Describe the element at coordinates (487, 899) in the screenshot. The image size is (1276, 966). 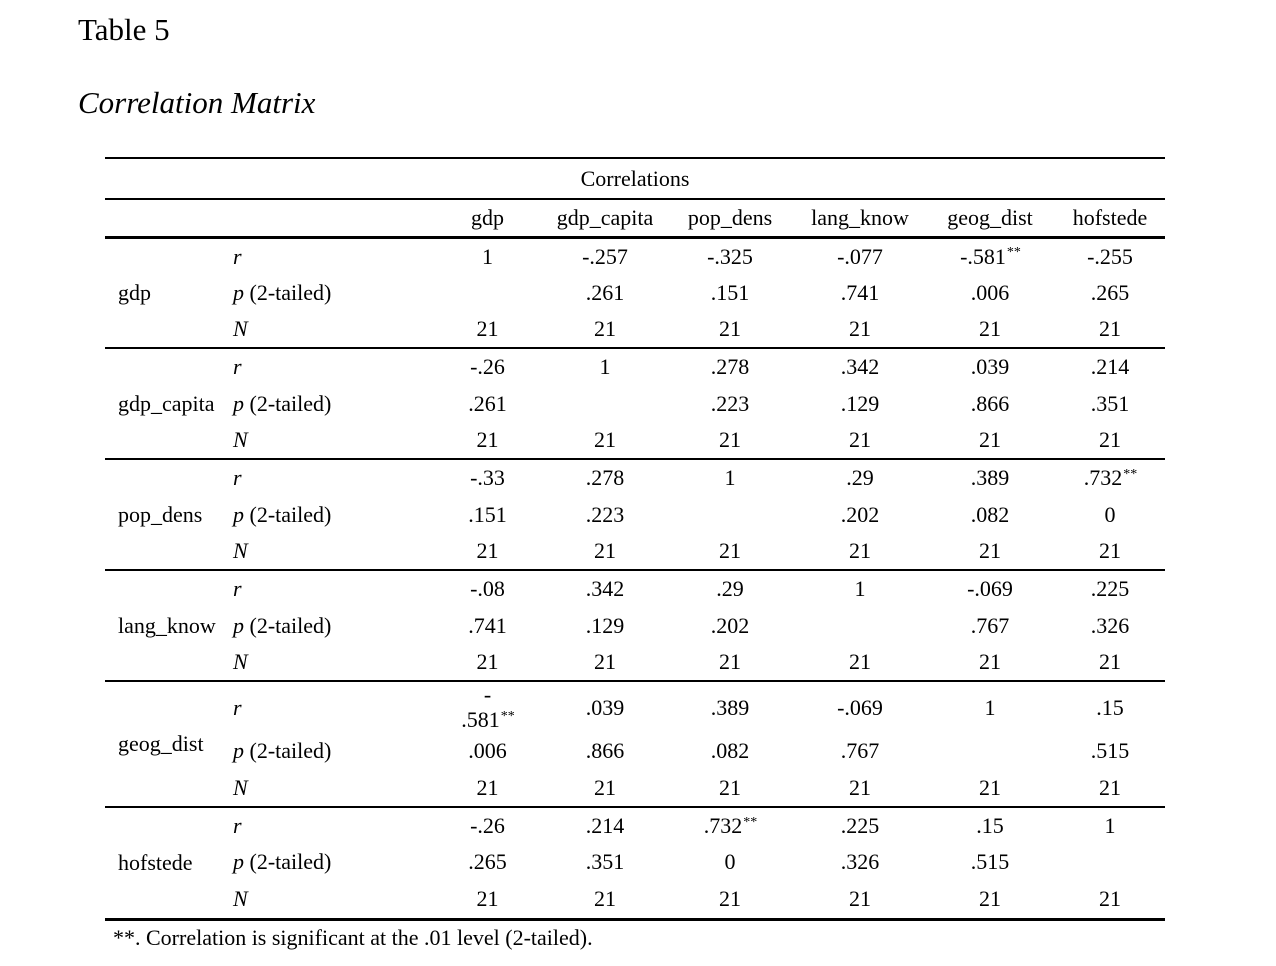
I see `n-value-hofstede-gdp: 21` at that location.